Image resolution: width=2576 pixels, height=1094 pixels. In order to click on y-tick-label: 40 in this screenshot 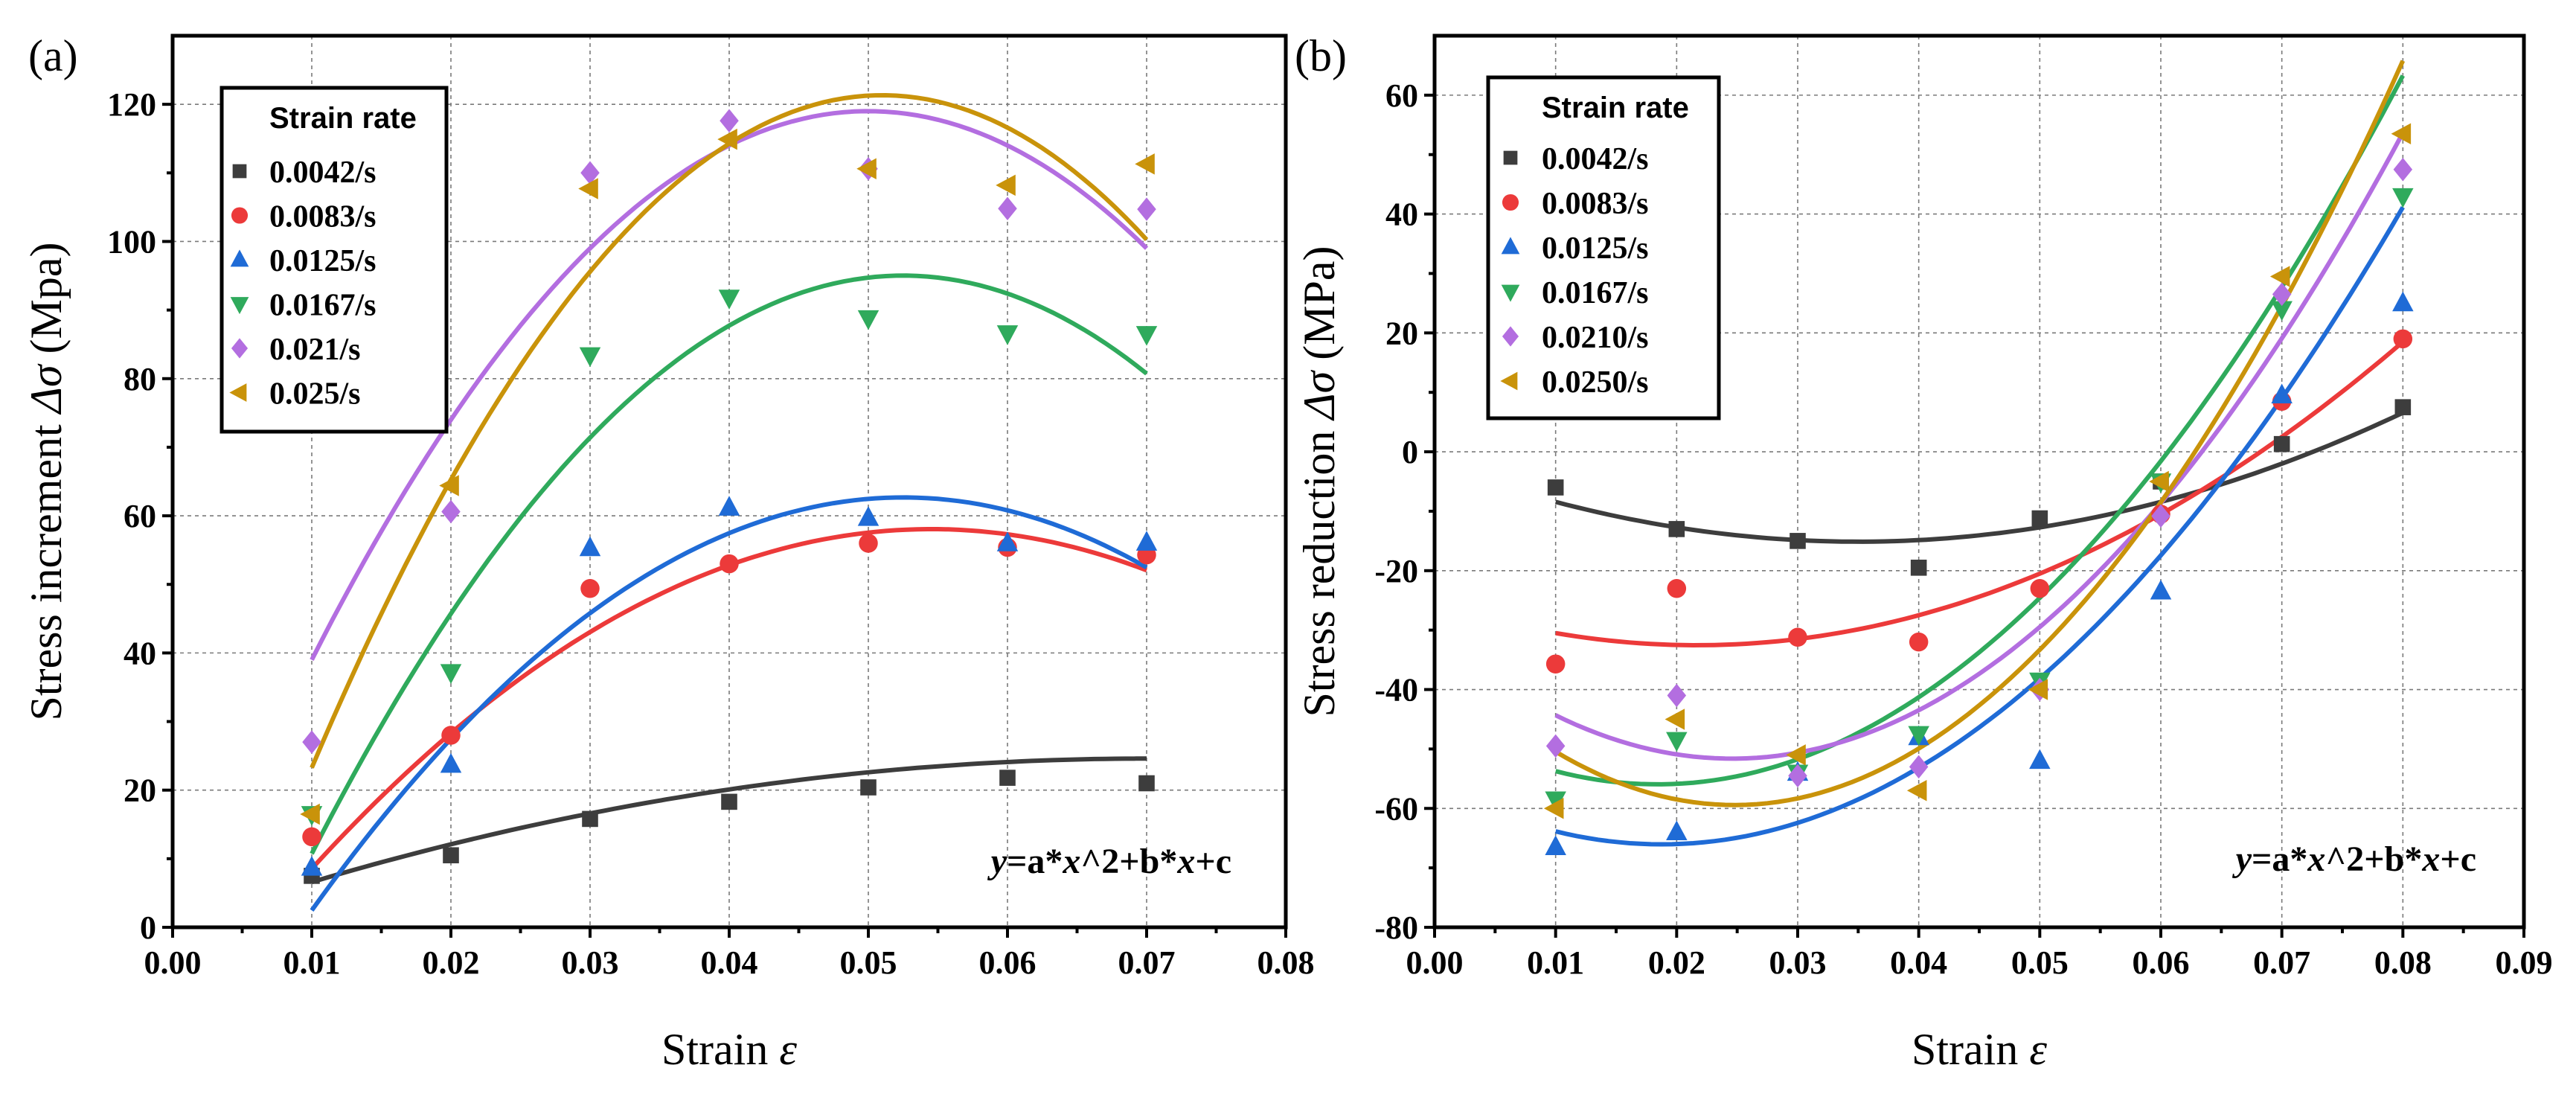, I will do `click(140, 653)`.